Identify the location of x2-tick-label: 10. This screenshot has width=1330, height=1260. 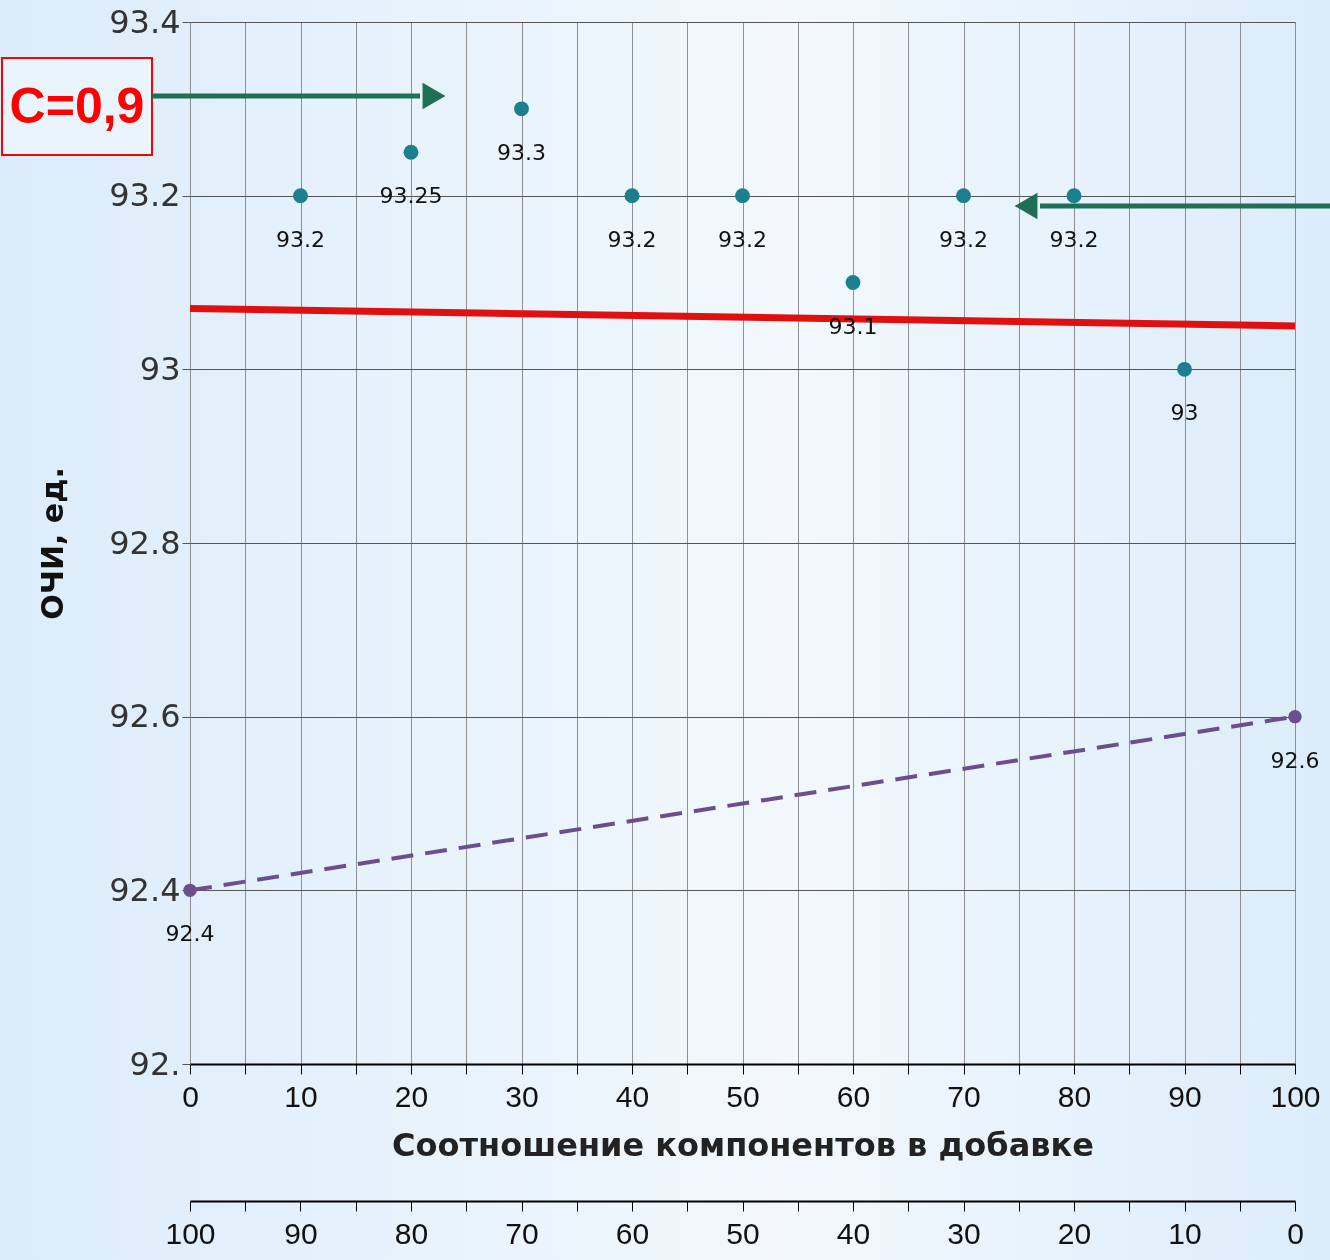
(1185, 1233).